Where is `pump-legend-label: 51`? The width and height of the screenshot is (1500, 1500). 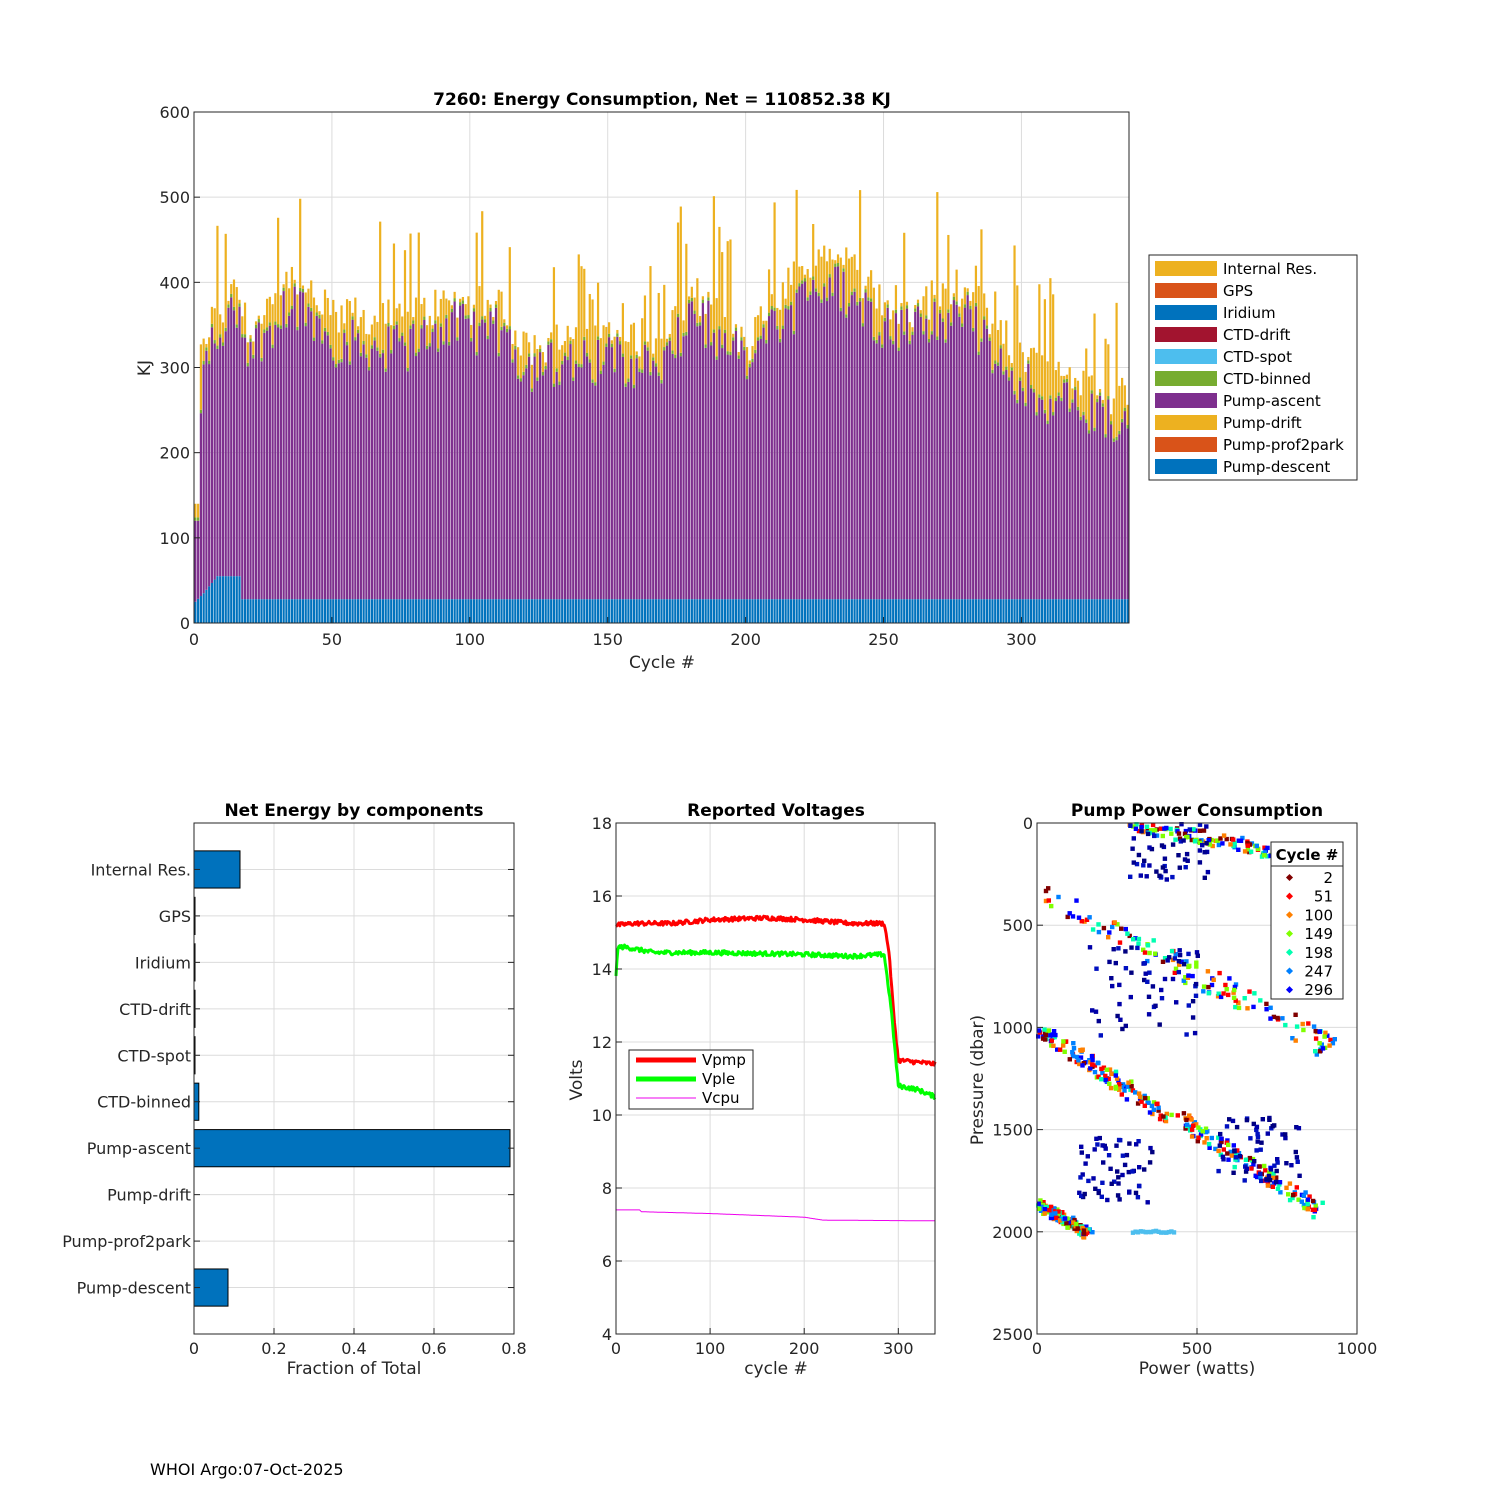 pump-legend-label: 51 is located at coordinates (1323, 897).